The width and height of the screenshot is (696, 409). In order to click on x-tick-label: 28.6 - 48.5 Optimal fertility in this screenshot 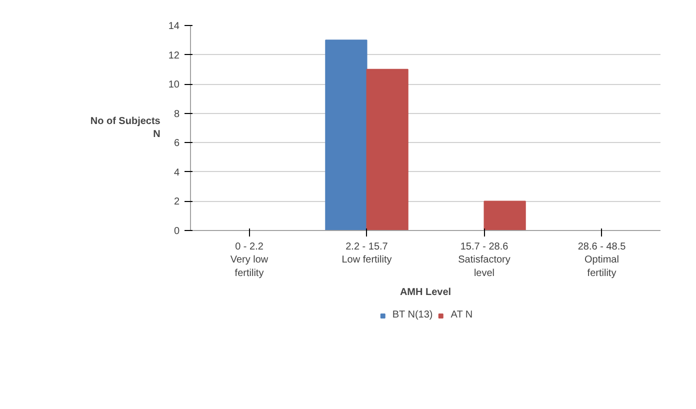, I will do `click(602, 260)`.